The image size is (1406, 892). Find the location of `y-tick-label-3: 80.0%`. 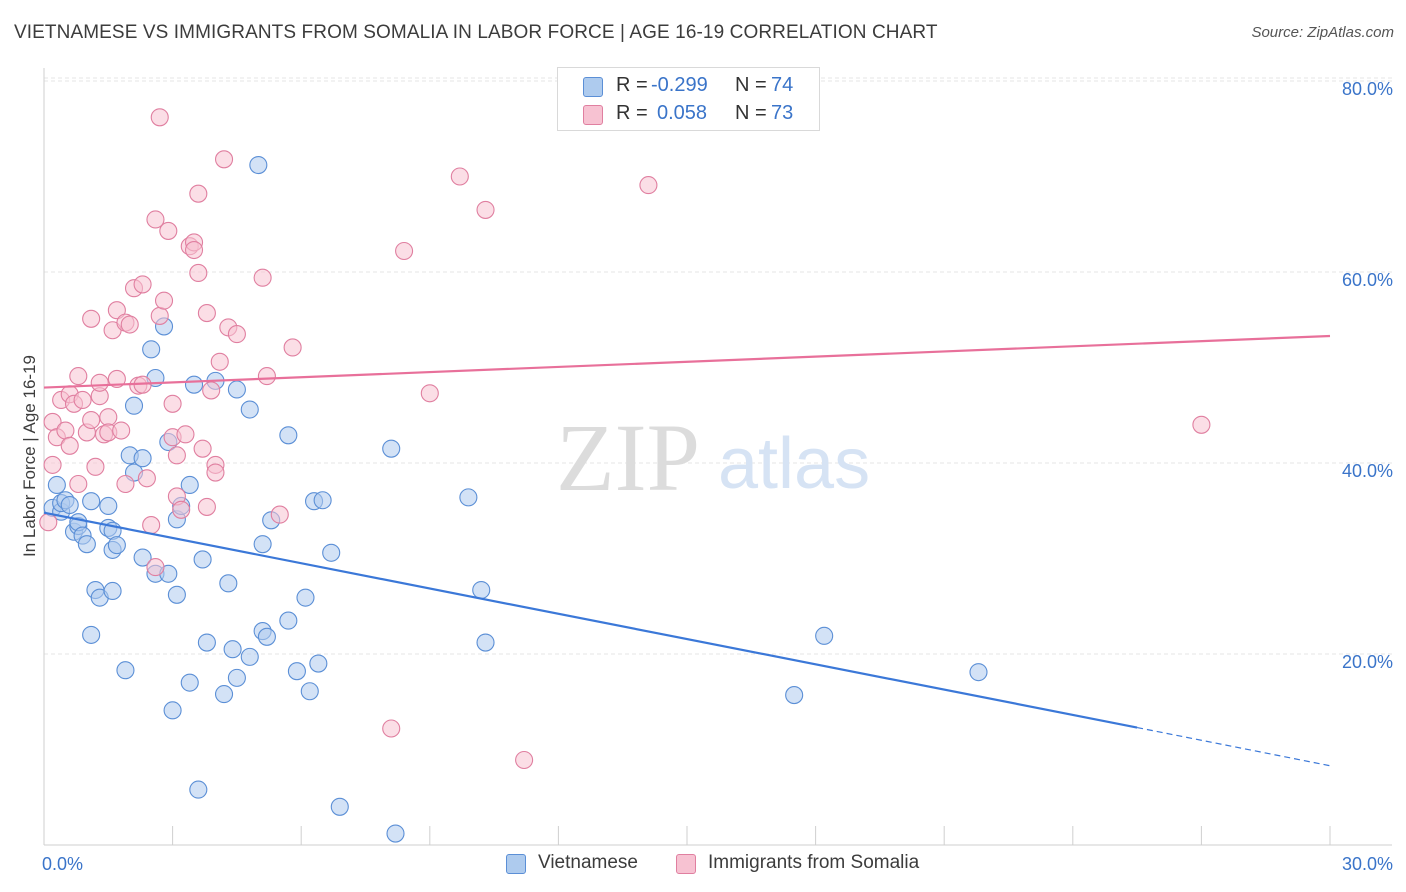

y-tick-label-3: 80.0% is located at coordinates (1367, 89).